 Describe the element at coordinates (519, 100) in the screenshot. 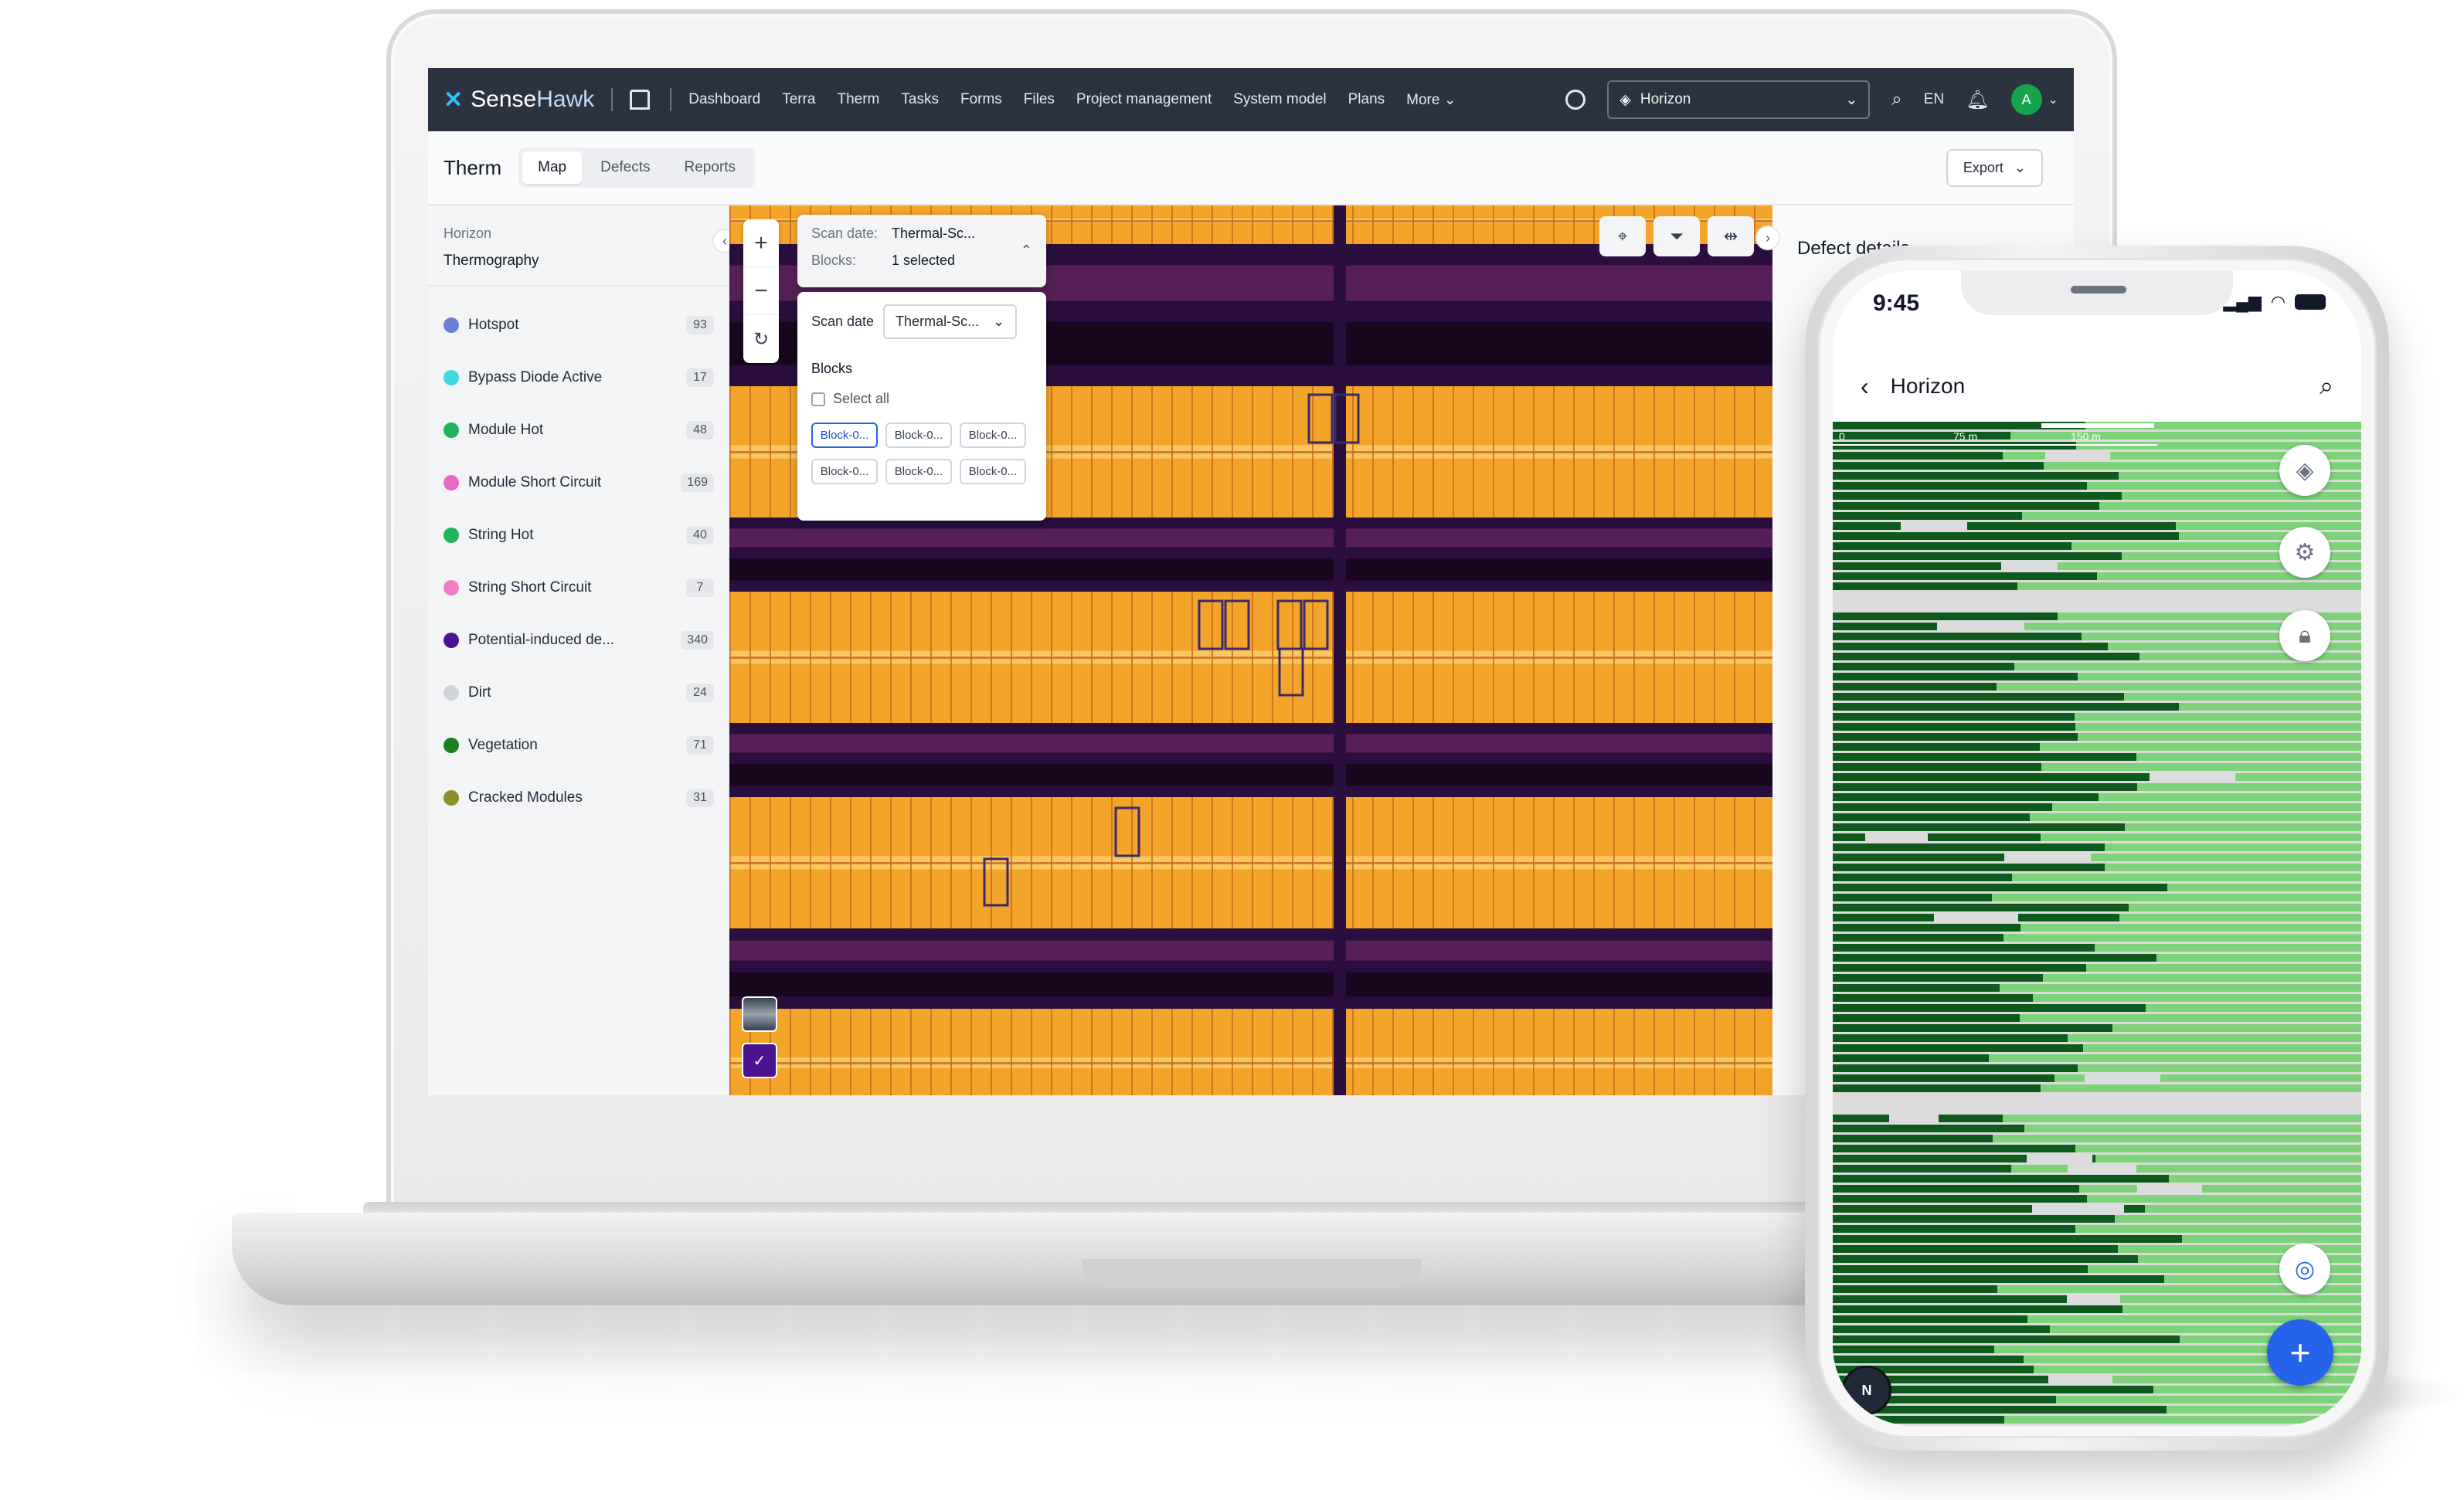

I see `brand-logo: ✕ Sense Hawk` at that location.